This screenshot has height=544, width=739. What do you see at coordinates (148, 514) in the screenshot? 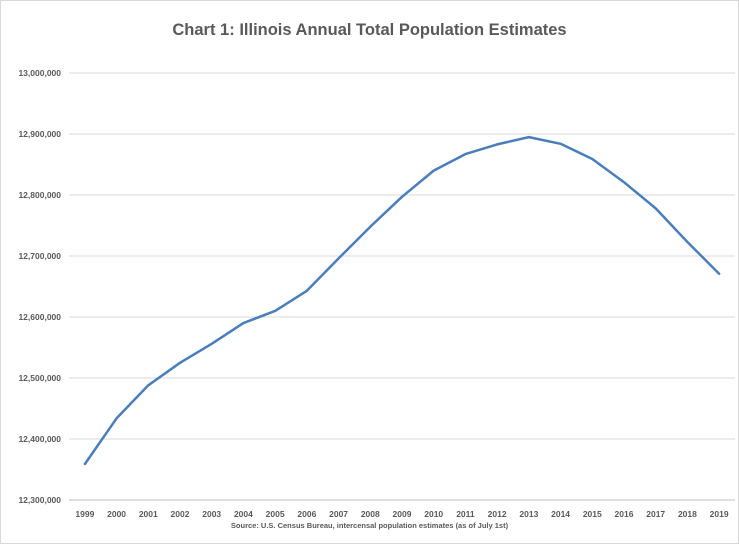
I see `x-tick-label: 2001` at bounding box center [148, 514].